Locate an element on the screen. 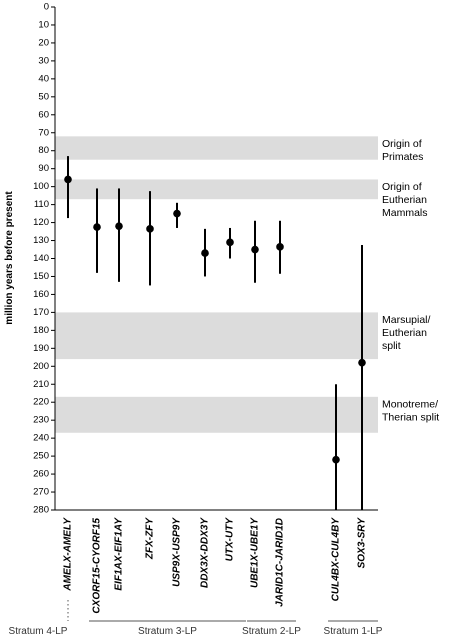 The width and height of the screenshot is (474, 641). y-tick-label: 140 is located at coordinates (41, 258).